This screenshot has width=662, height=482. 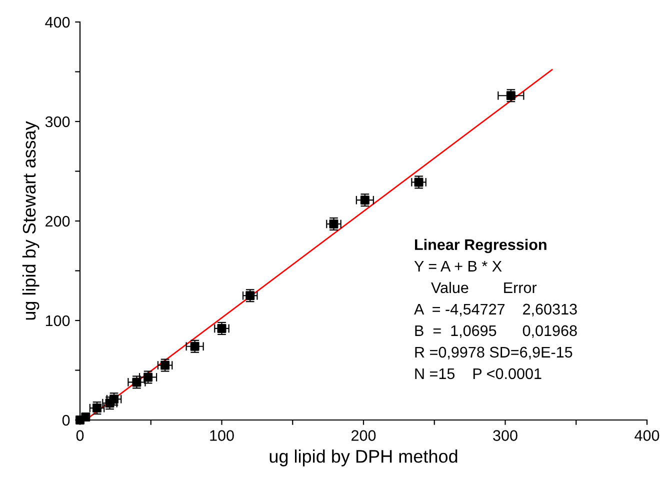 I want to click on annotation: B = 1,0695 0,01968, so click(x=496, y=331).